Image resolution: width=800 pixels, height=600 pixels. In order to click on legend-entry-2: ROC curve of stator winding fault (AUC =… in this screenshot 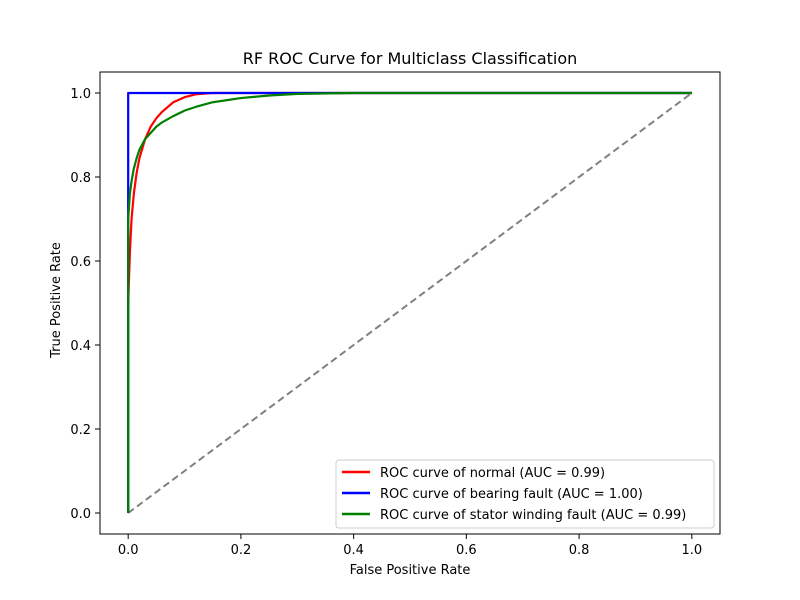, I will do `click(533, 515)`.